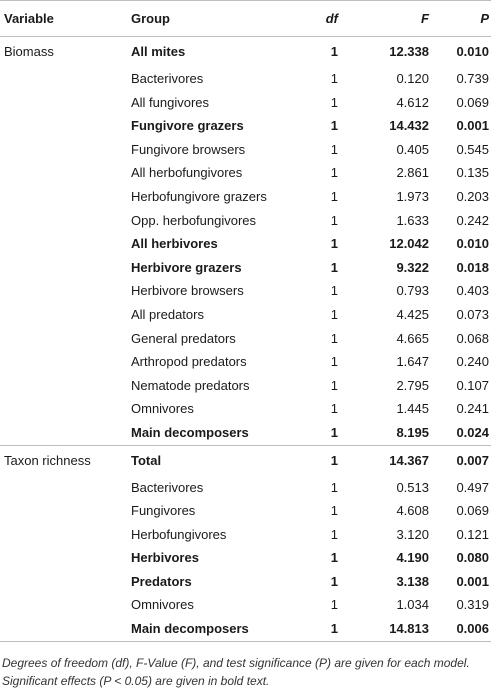 The height and width of the screenshot is (695, 491). What do you see at coordinates (245, 535) in the screenshot?
I see `table-row: Herbofungivores 1 3.120 0.121` at bounding box center [245, 535].